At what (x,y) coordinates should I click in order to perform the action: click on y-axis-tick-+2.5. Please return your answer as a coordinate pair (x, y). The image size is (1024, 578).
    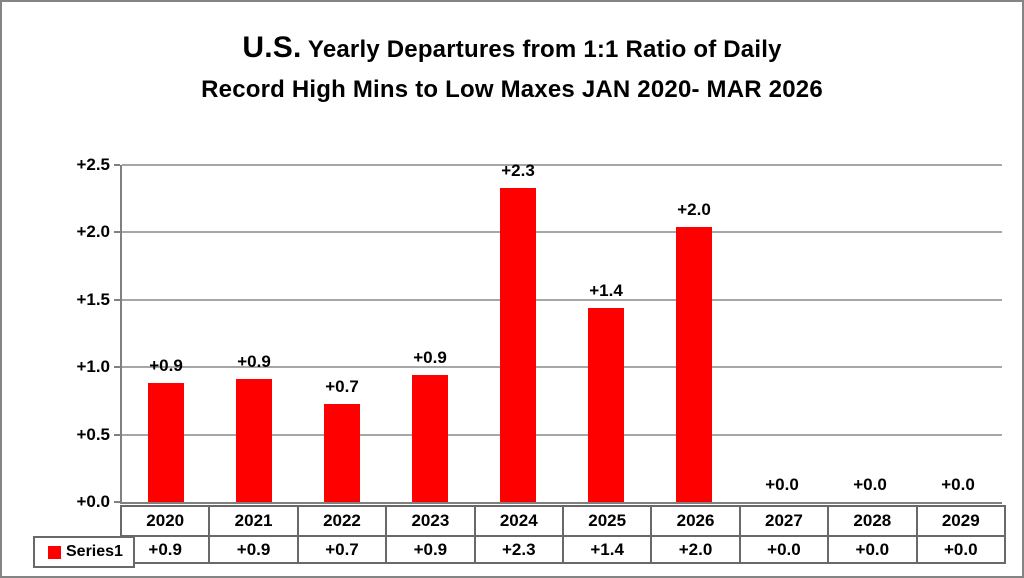
    Looking at the image, I should click on (117, 165).